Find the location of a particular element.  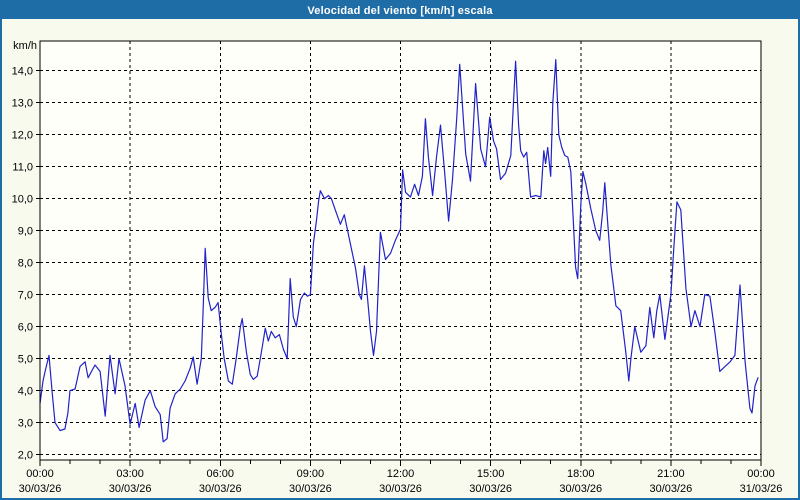

y-tick-label: 13,0 is located at coordinates (22, 104).